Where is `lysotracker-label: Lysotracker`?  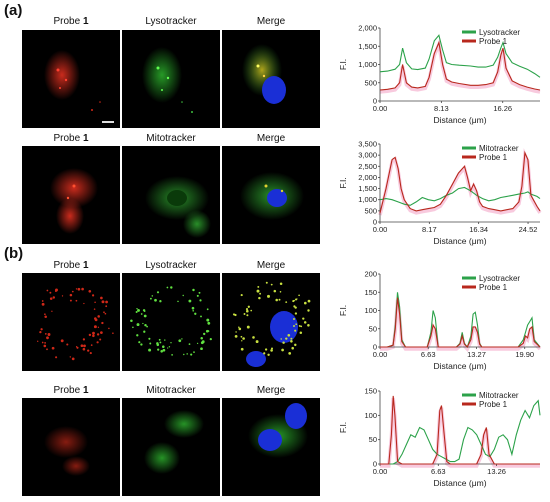 lysotracker-label: Lysotracker is located at coordinates (171, 21).